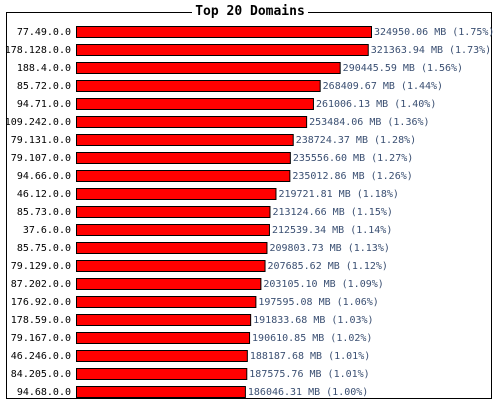  I want to click on category-label: 178.59.0.0, so click(41, 320).